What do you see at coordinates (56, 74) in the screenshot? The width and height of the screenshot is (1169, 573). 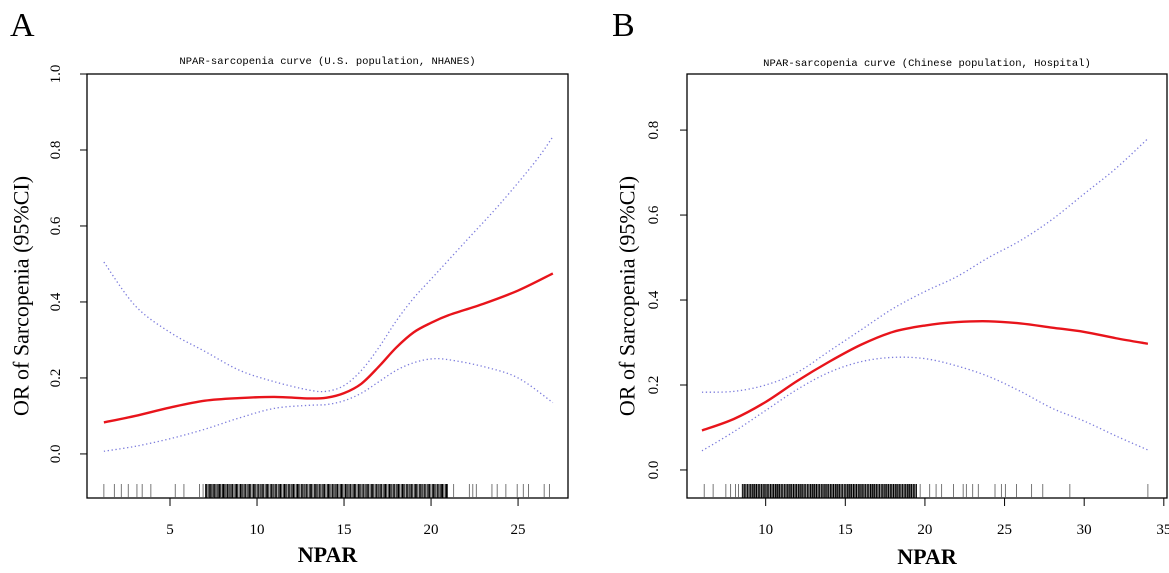 I see `y-tick-label: 1.0` at bounding box center [56, 74].